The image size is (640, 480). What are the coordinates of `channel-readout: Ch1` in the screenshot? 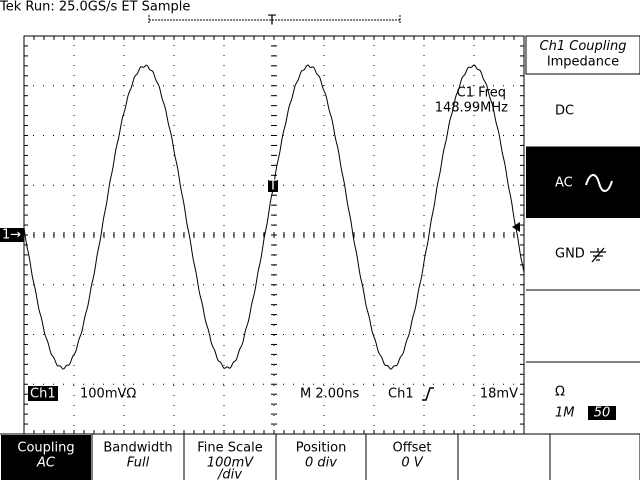 It's located at (43, 394).